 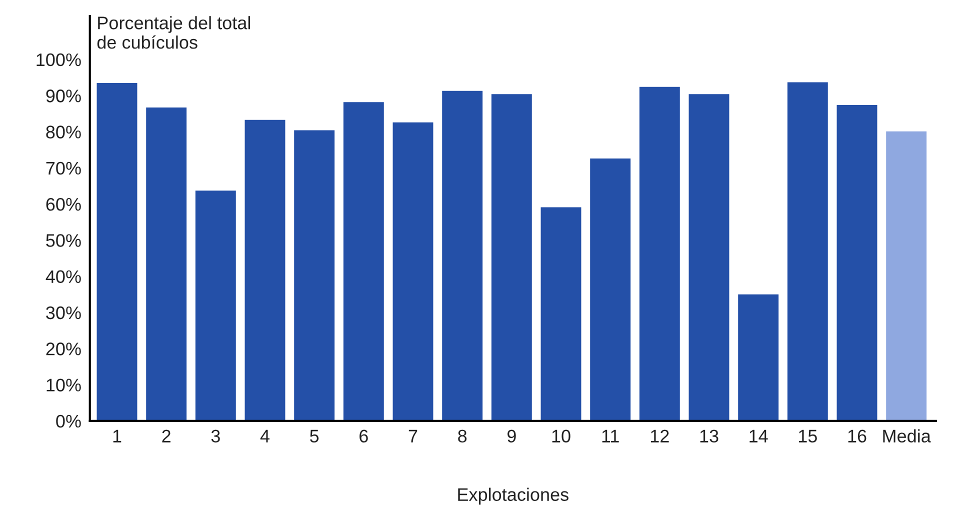 I want to click on y-tick-label: 80%, so click(x=63, y=132).